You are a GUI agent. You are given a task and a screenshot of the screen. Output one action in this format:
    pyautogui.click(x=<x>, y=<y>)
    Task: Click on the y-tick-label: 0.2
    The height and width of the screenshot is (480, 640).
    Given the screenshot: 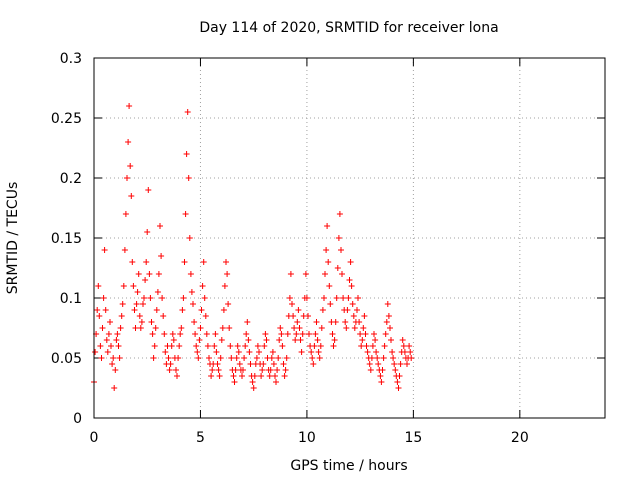 What is the action you would take?
    pyautogui.click(x=71, y=179)
    